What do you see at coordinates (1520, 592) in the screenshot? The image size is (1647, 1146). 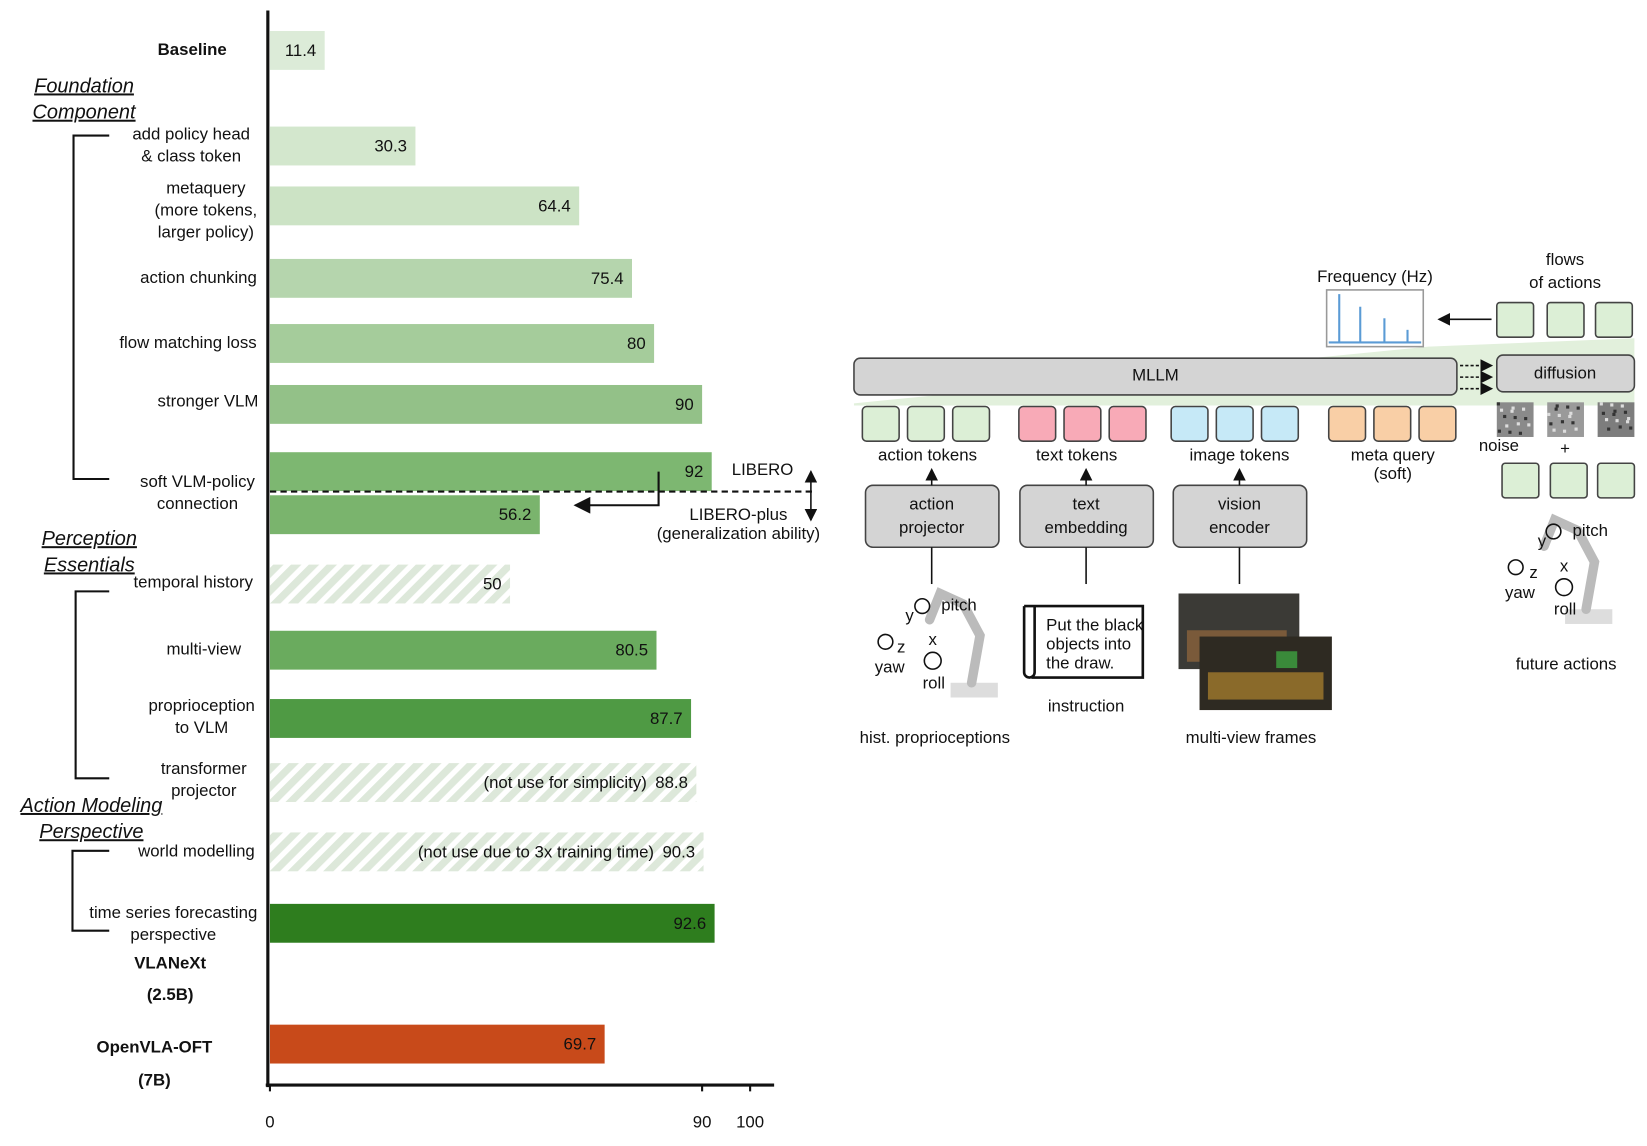 I see `diagram-label: yaw` at bounding box center [1520, 592].